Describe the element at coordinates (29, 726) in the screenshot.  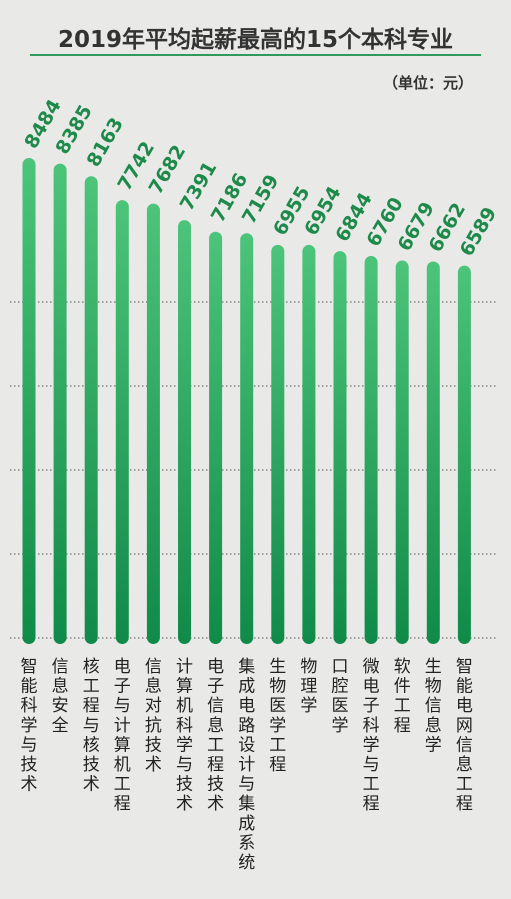
I see `category-label-0: 智能科学与技术` at that location.